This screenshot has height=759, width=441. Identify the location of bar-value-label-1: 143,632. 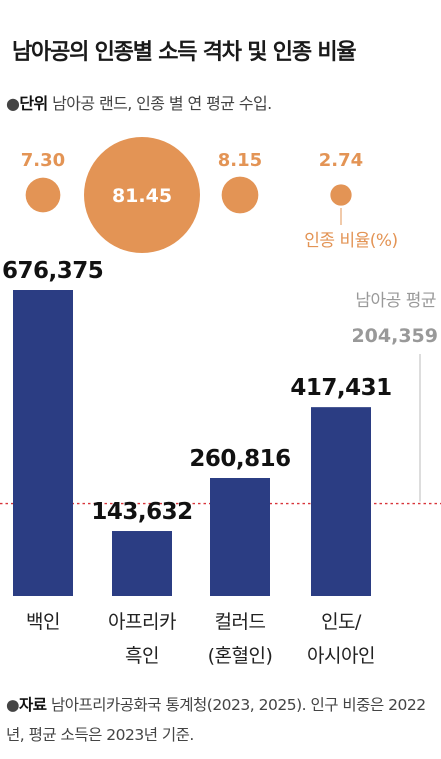
(141, 512).